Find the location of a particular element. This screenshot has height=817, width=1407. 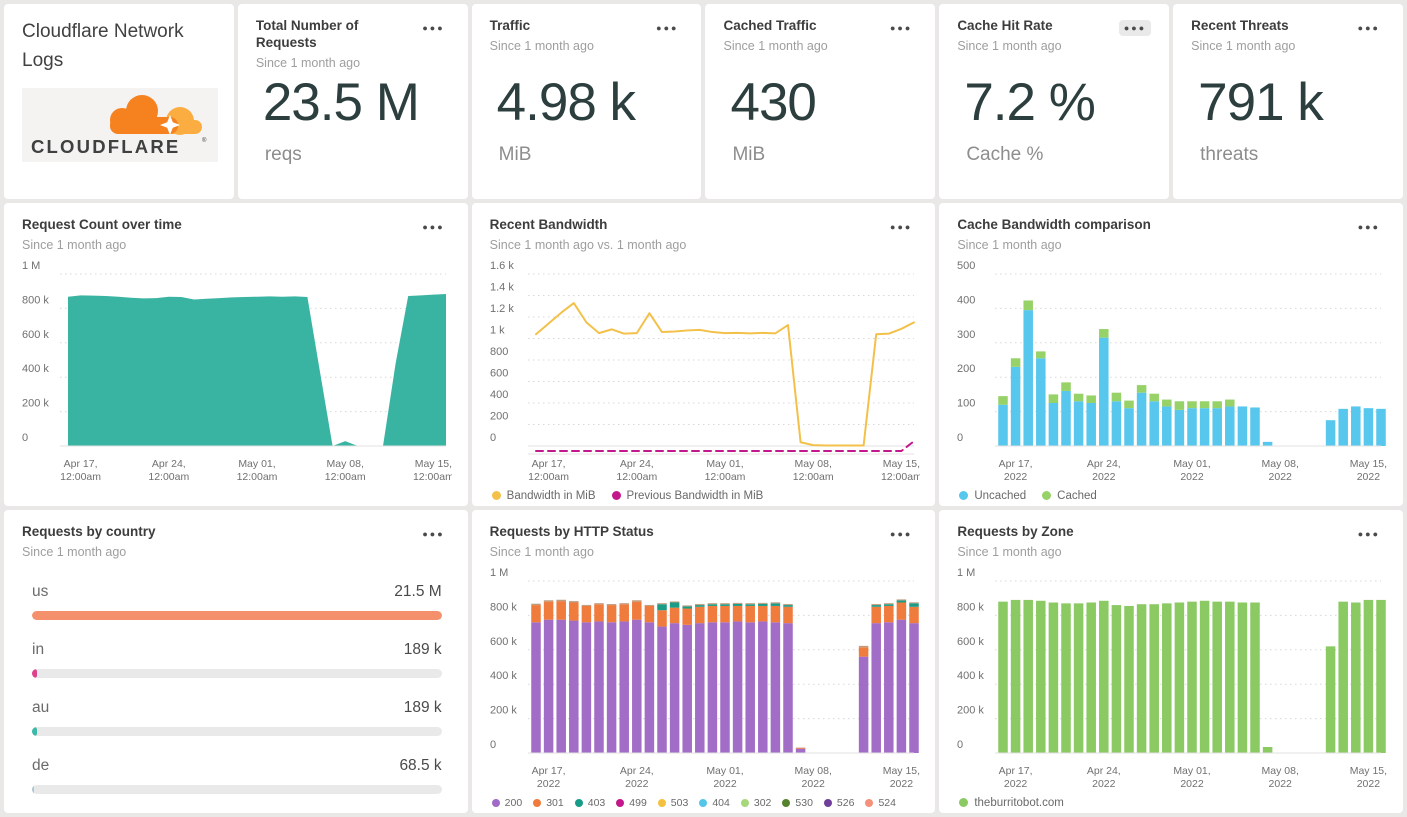

svg-text: 1.6 k is located at coordinates (502, 266).